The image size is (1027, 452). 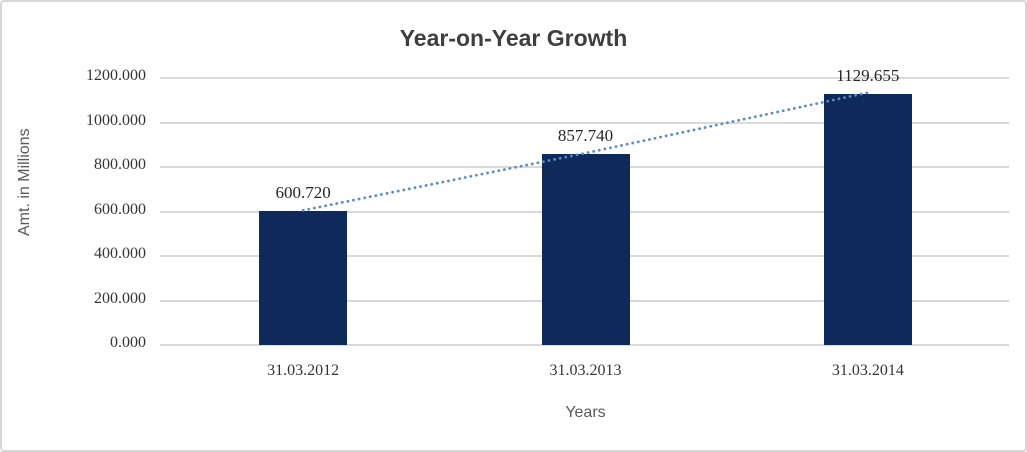 What do you see at coordinates (585, 136) in the screenshot?
I see `bar-value-label: 857.740` at bounding box center [585, 136].